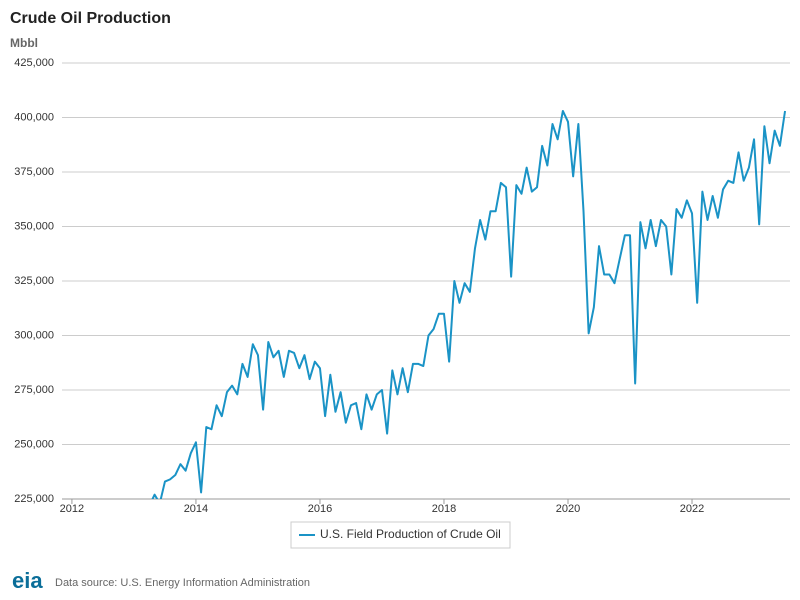 This screenshot has width=800, height=600. I want to click on y-tick-label: 400,000, so click(34, 117).